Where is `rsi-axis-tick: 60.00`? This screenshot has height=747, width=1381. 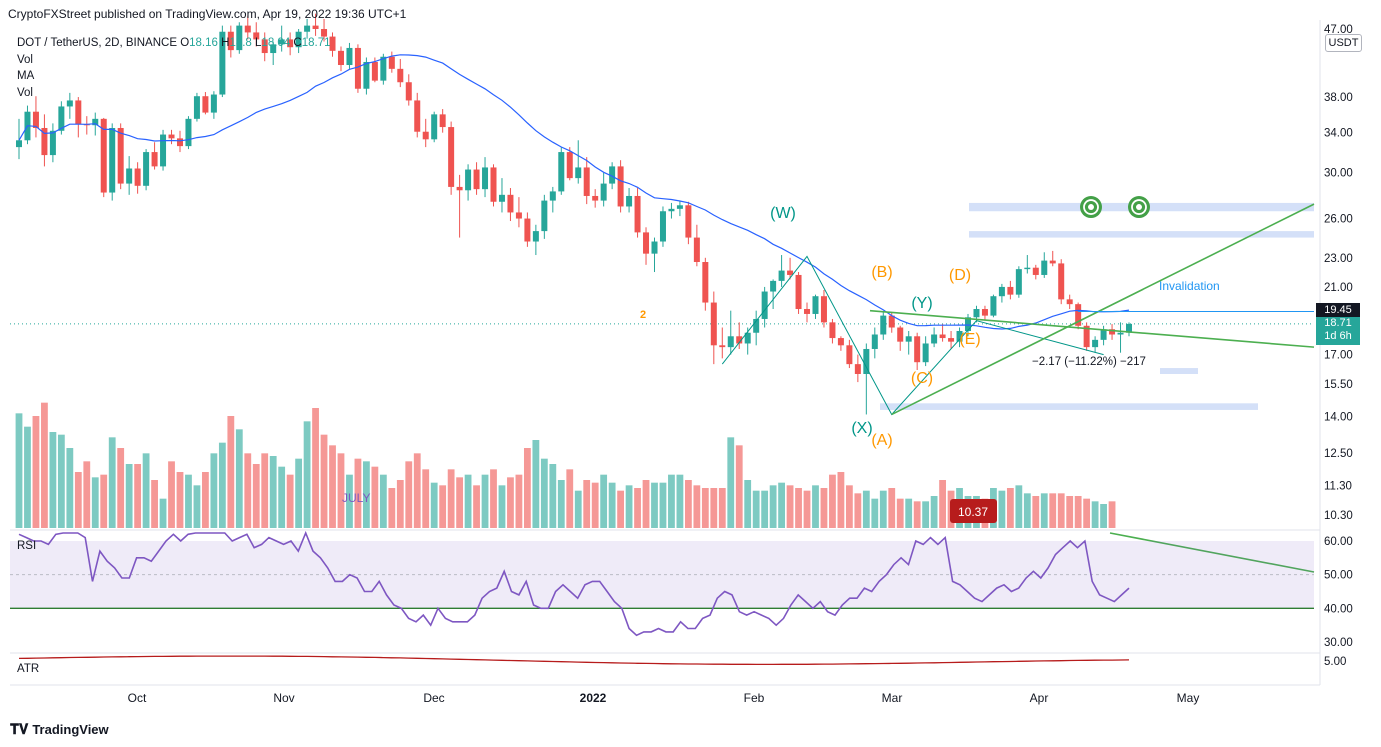
rsi-axis-tick: 60.00 is located at coordinates (1338, 542).